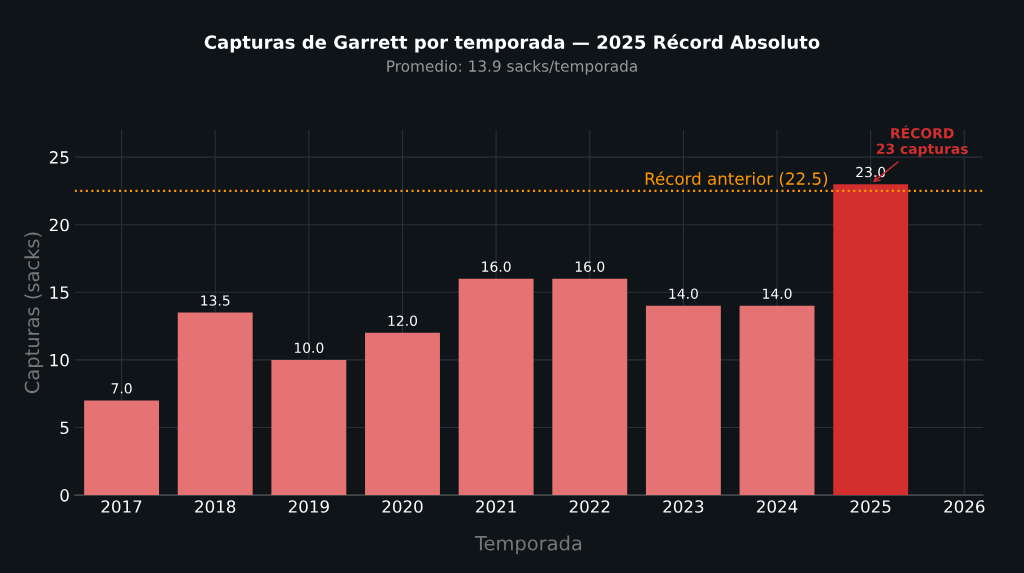  I want to click on ref-line-label: Récord anterior (22.5), so click(736, 179).